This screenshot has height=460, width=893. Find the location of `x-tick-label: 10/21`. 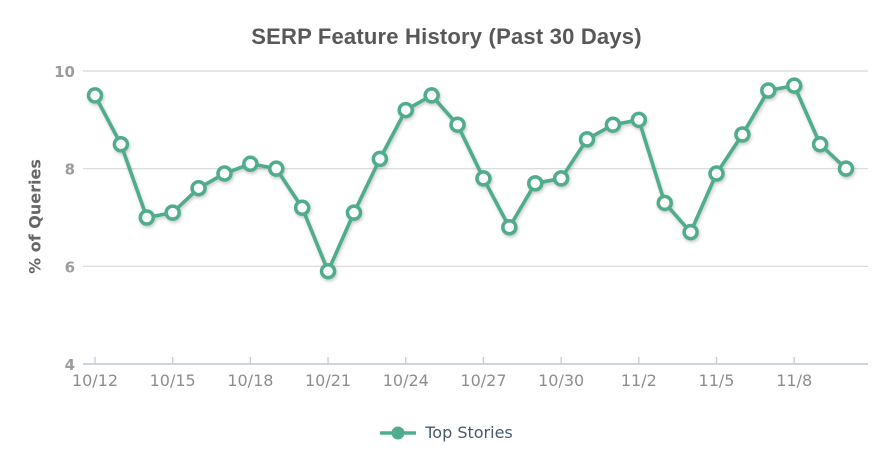

x-tick-label: 10/21 is located at coordinates (328, 380).